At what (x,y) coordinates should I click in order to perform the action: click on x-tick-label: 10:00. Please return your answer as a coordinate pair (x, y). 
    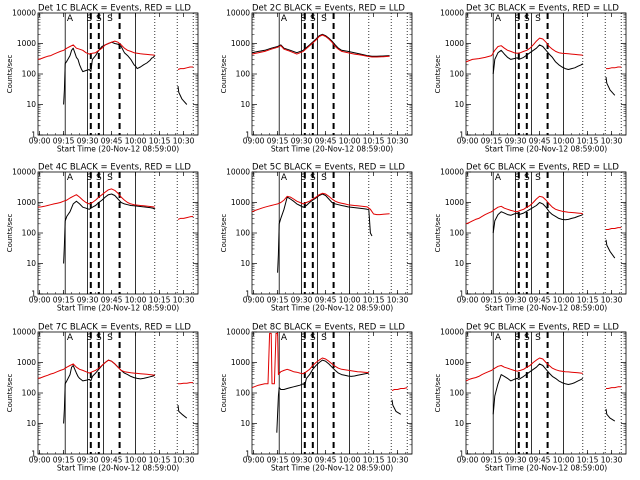
    Looking at the image, I should click on (136, 141).